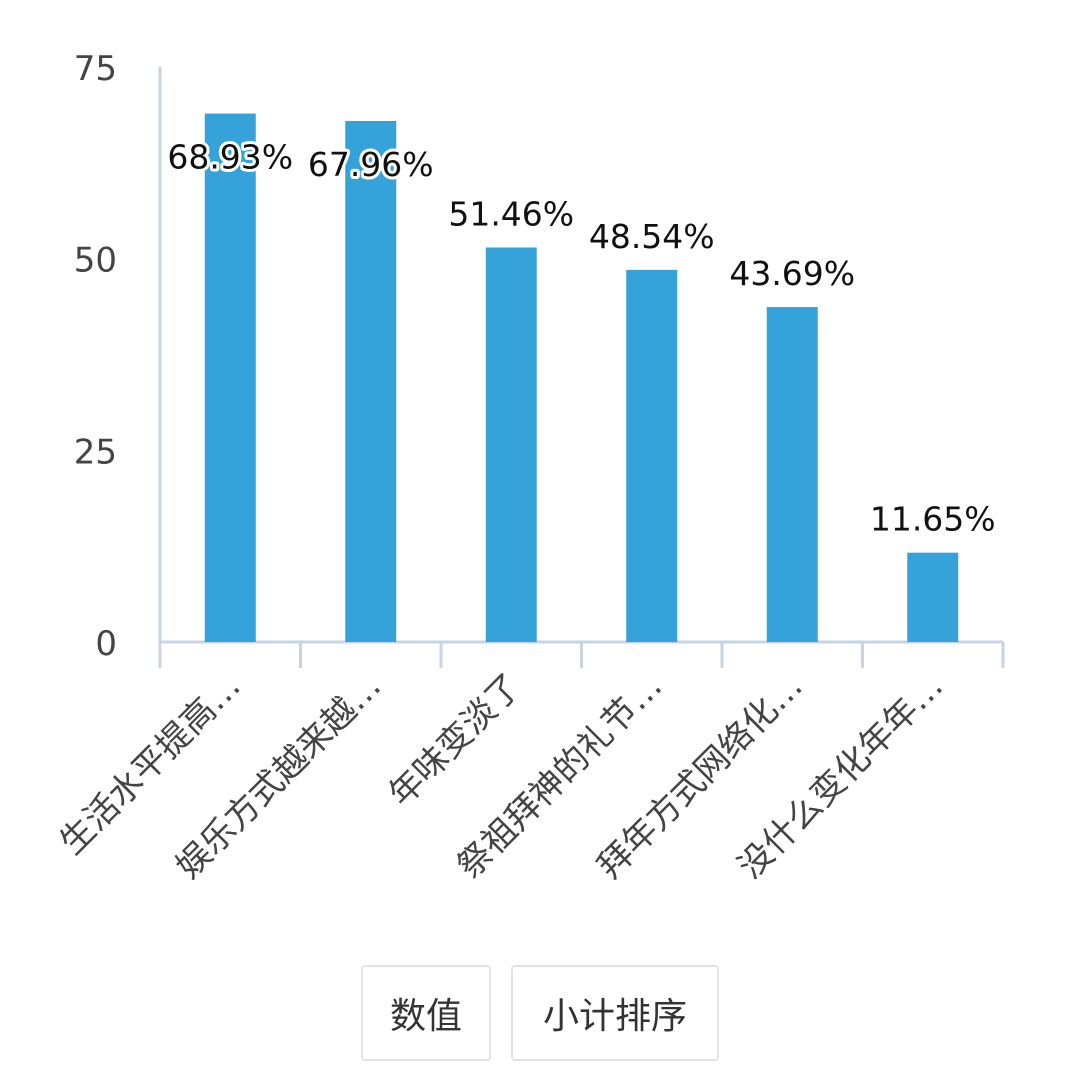 The height and width of the screenshot is (1083, 1080). What do you see at coordinates (426, 1013) in the screenshot?
I see `values-button: 数值` at bounding box center [426, 1013].